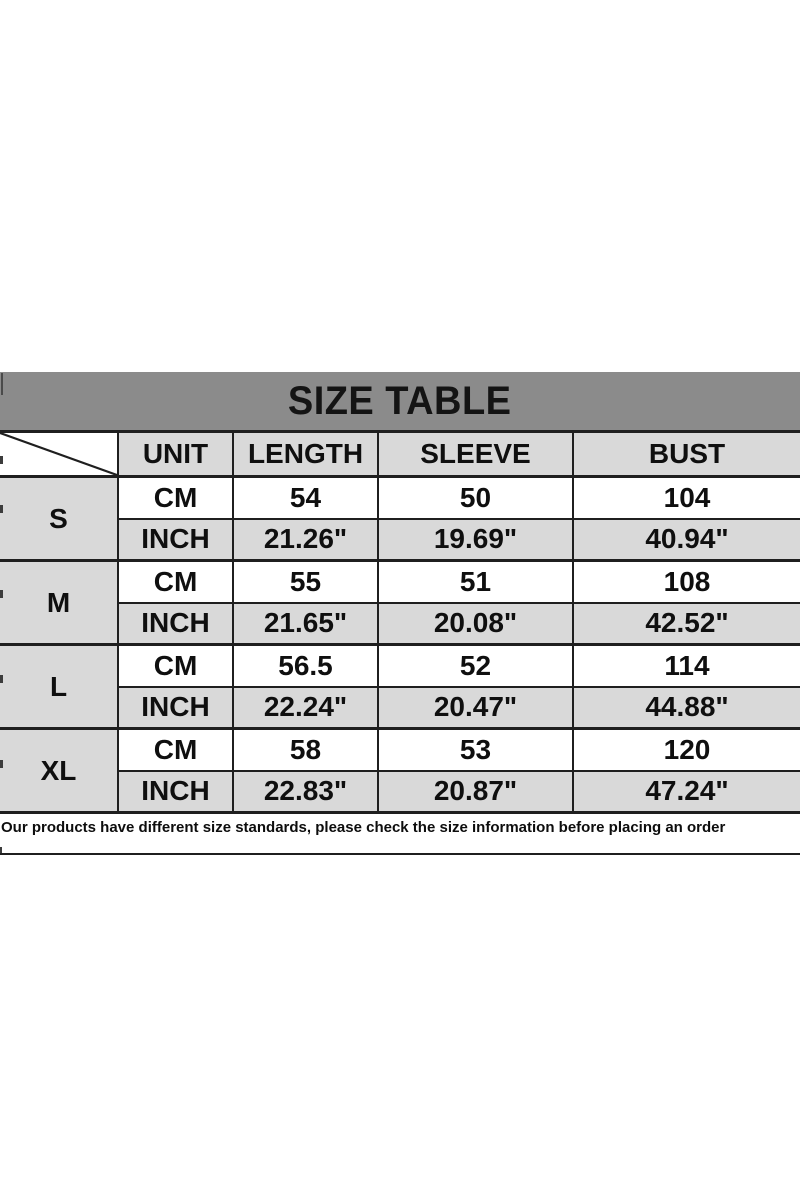 The width and height of the screenshot is (800, 1200). I want to click on s-inch-bust: 40.94", so click(686, 539).